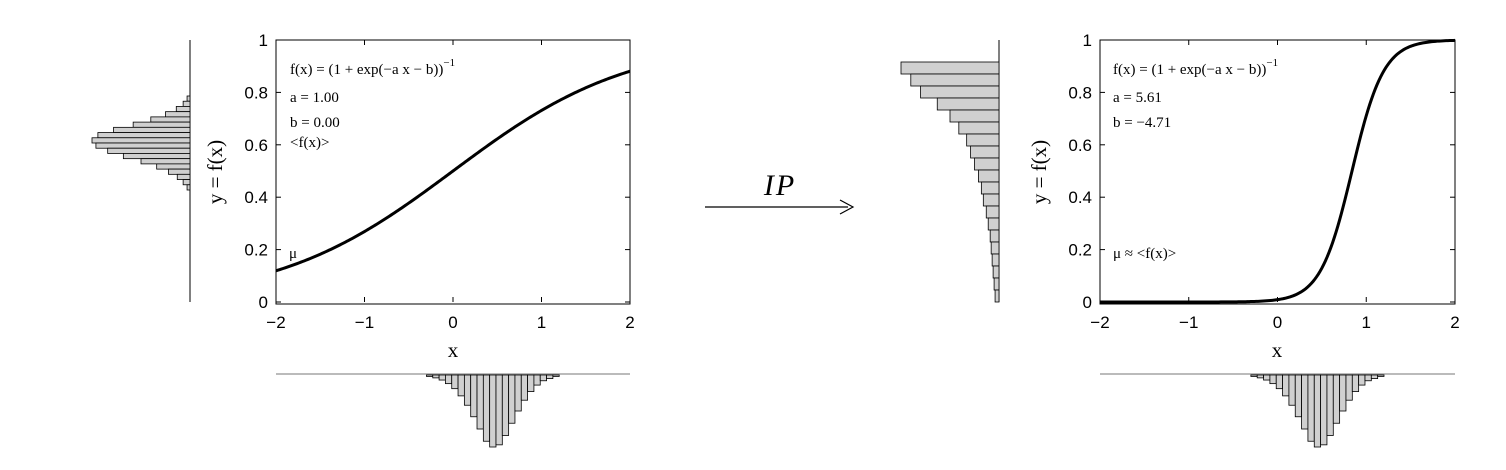 Image resolution: width=1506 pixels, height=470 pixels. I want to click on left-mu-label: μ, so click(293, 254).